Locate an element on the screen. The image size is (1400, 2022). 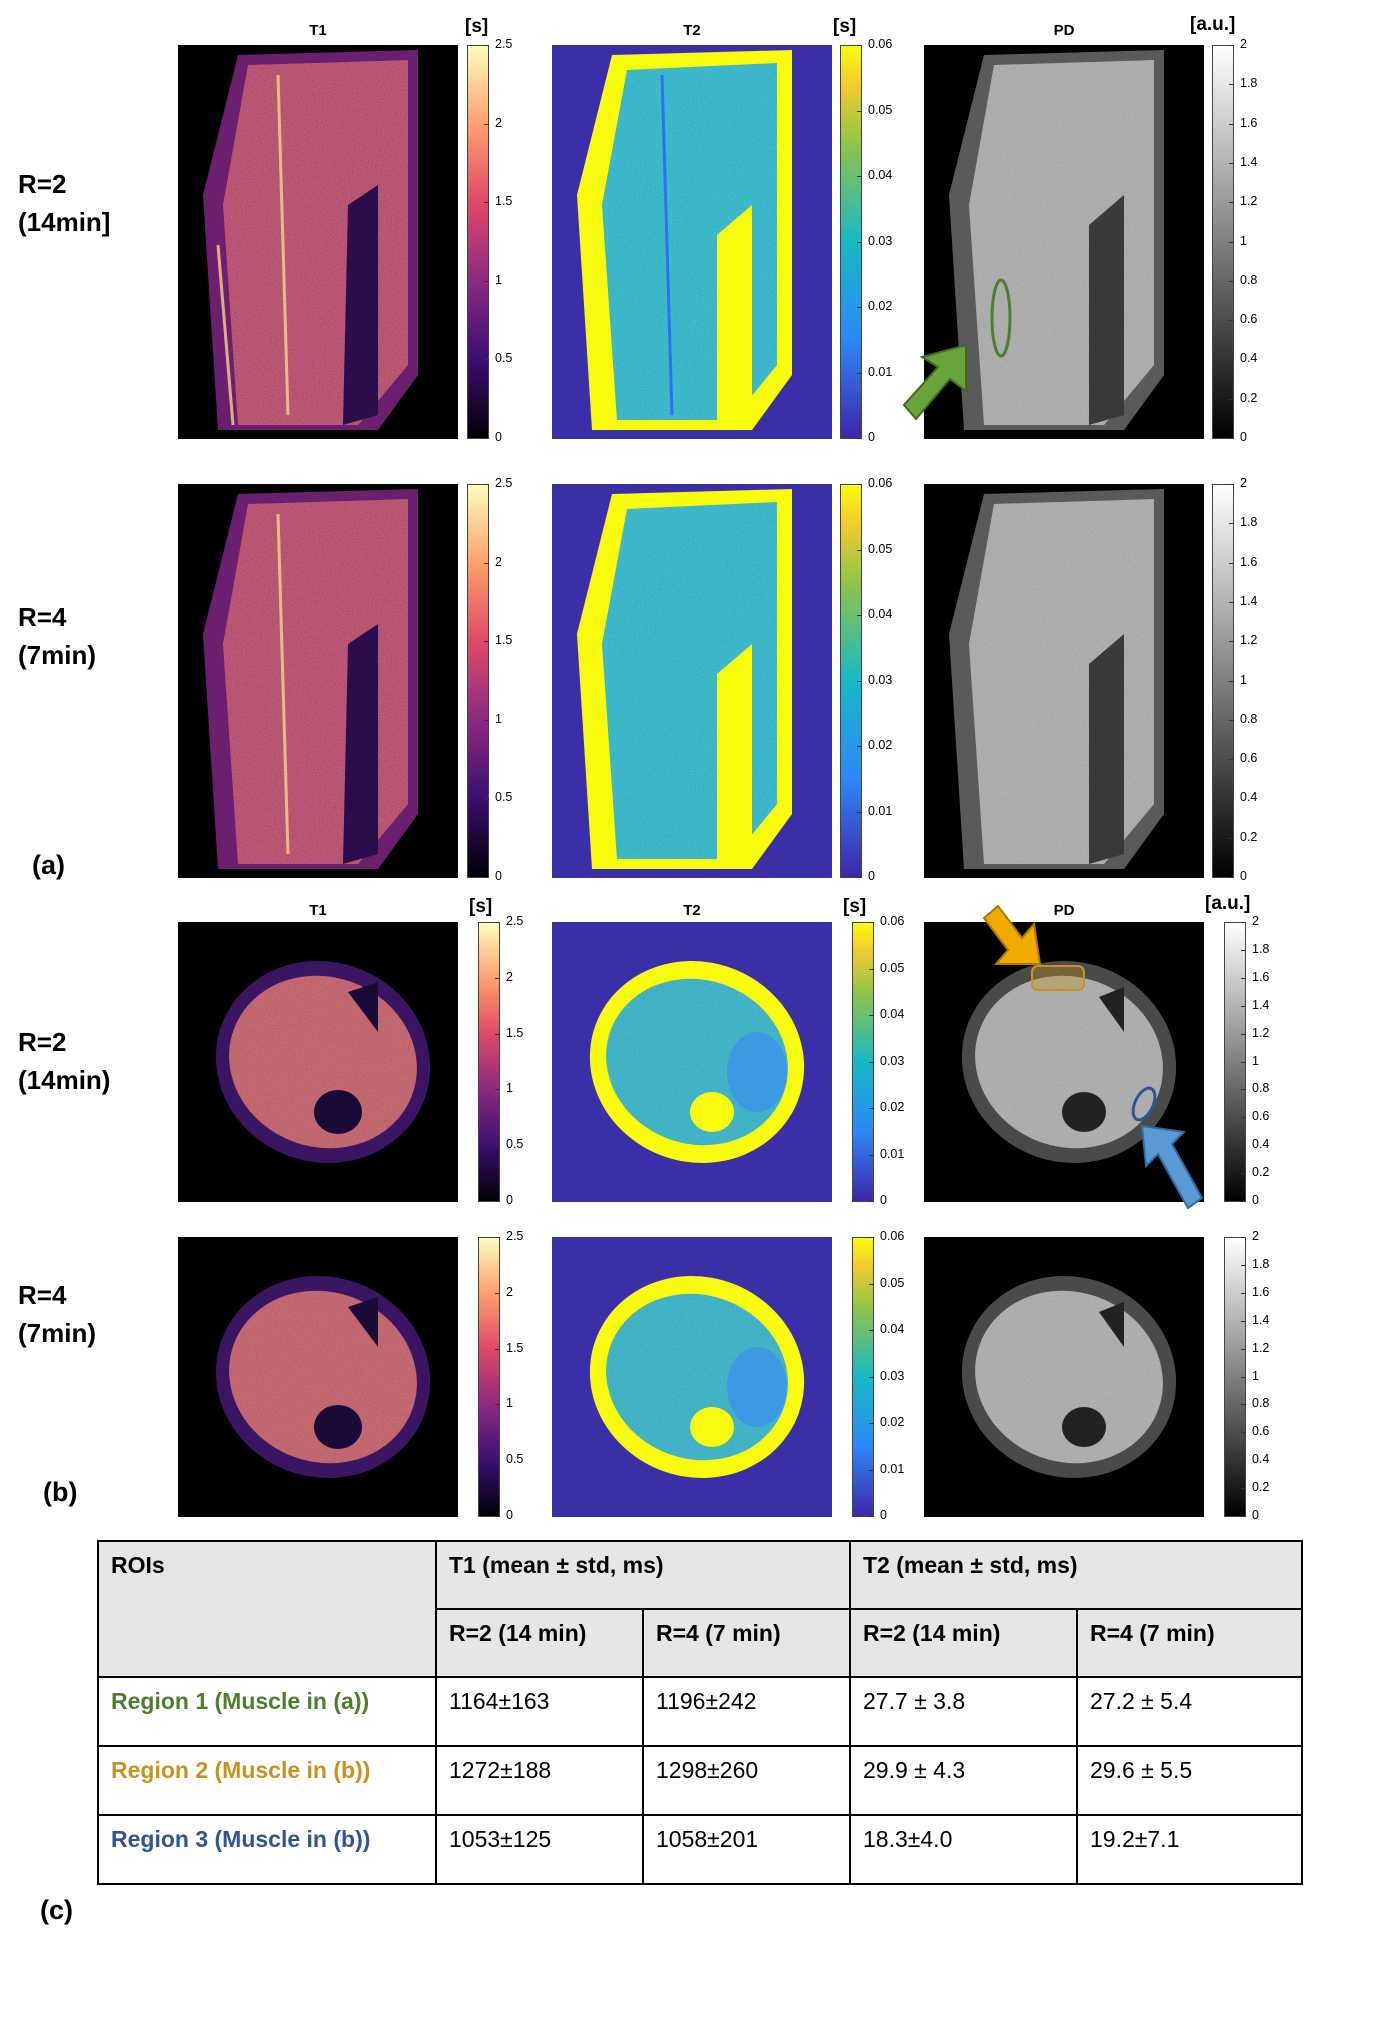
panel-c-label: (c) is located at coordinates (56, 1910).